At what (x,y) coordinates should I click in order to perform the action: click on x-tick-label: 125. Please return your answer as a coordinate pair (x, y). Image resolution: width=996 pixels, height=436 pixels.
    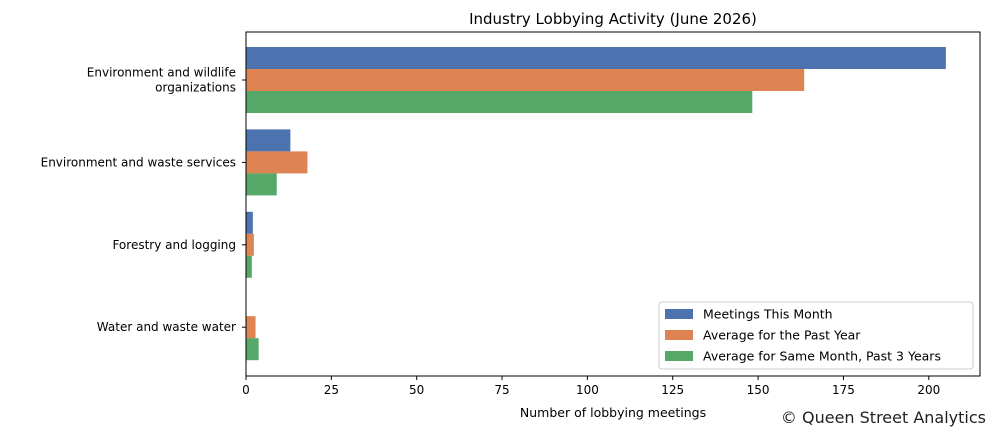
    Looking at the image, I should click on (672, 390).